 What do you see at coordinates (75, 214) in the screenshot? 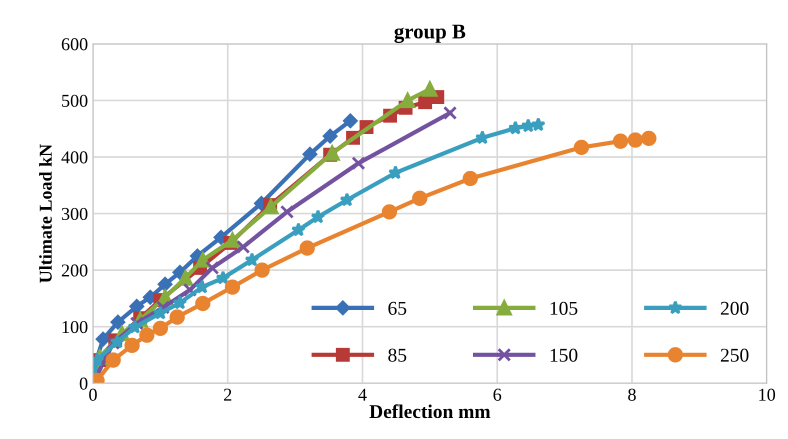
I see `y-tick-label: 300` at bounding box center [75, 214].